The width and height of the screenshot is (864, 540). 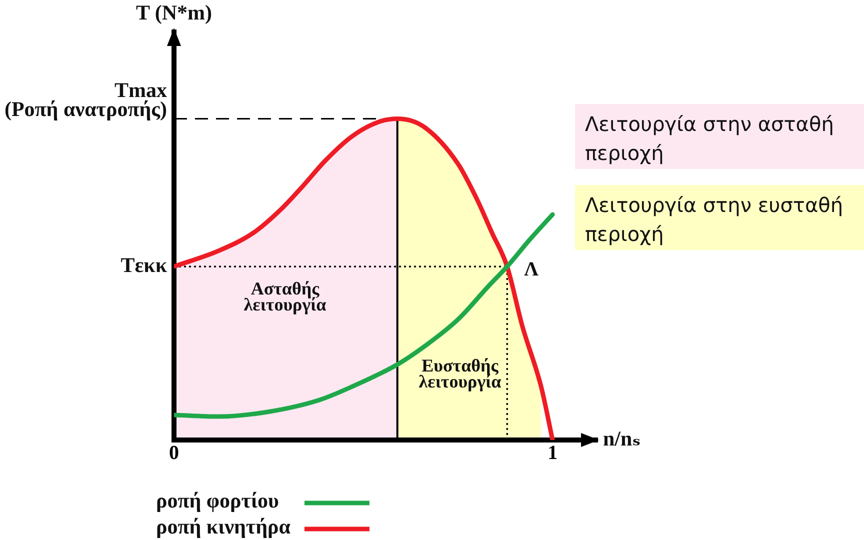 What do you see at coordinates (285, 296) in the screenshot?
I see `annotation: Ασταθής λειτουργία` at bounding box center [285, 296].